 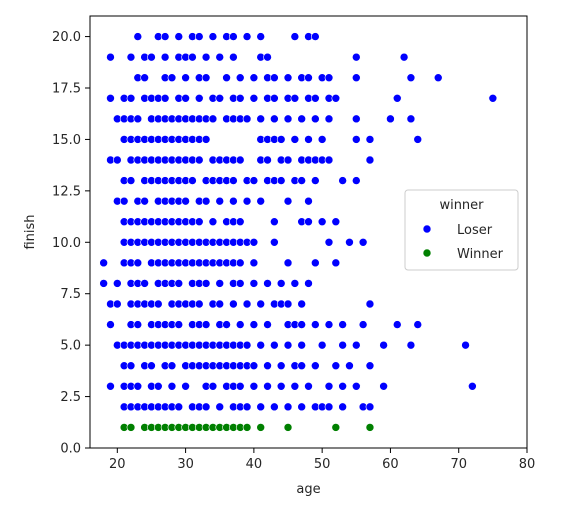 I want to click on legend: winner Loser Winner, so click(x=461, y=230).